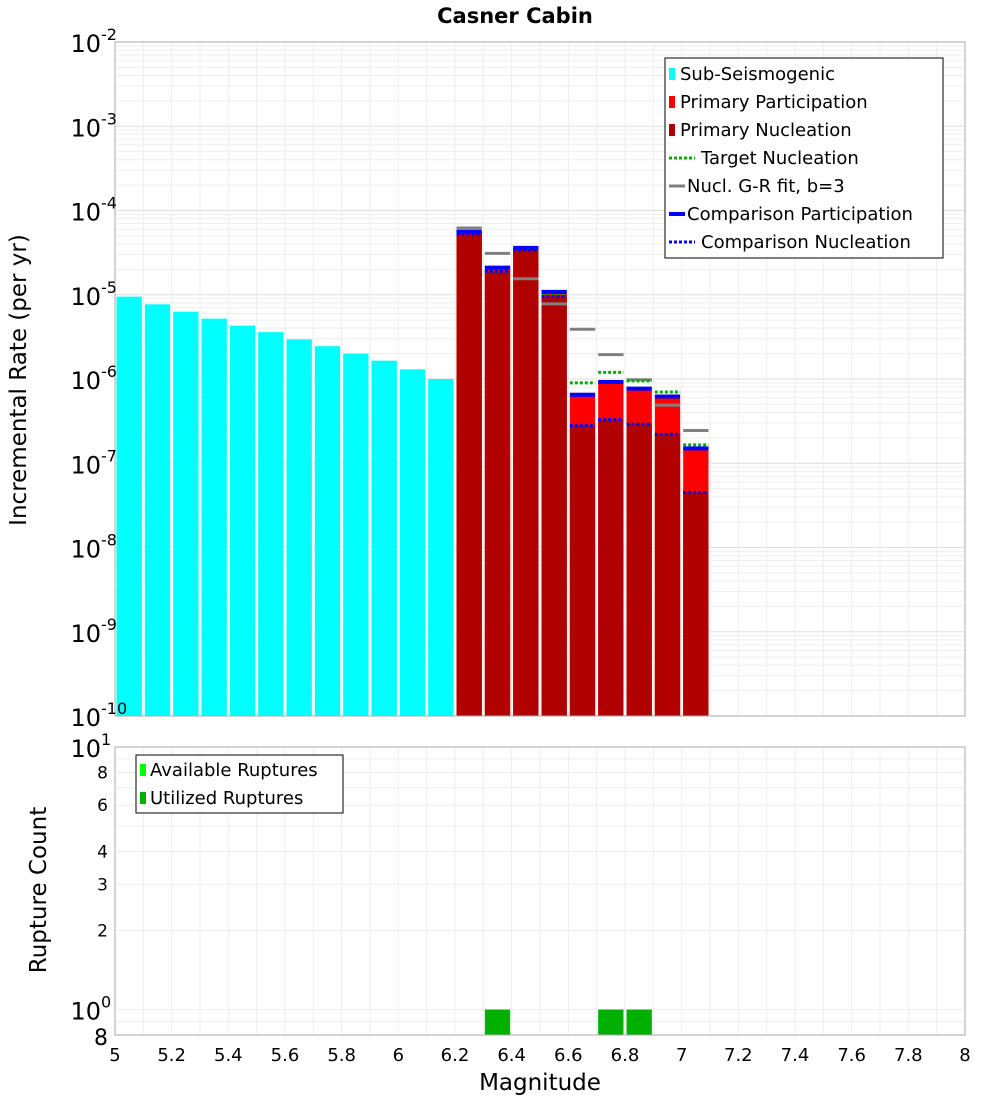  What do you see at coordinates (774, 102) in the screenshot?
I see `legend-label: Primary Participation` at bounding box center [774, 102].